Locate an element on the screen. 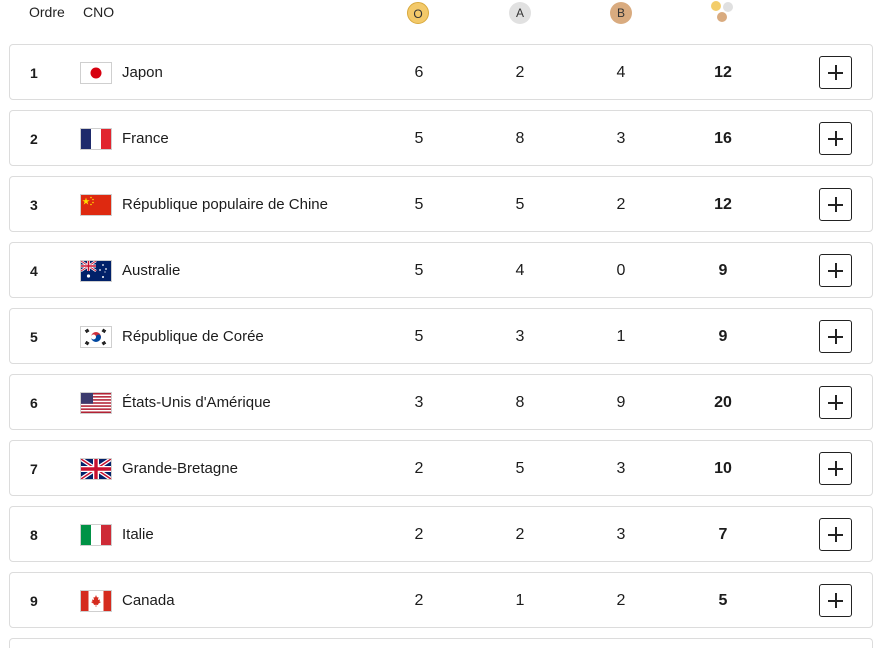 The height and width of the screenshot is (658, 886). bronze-count: 4 is located at coordinates (621, 72).